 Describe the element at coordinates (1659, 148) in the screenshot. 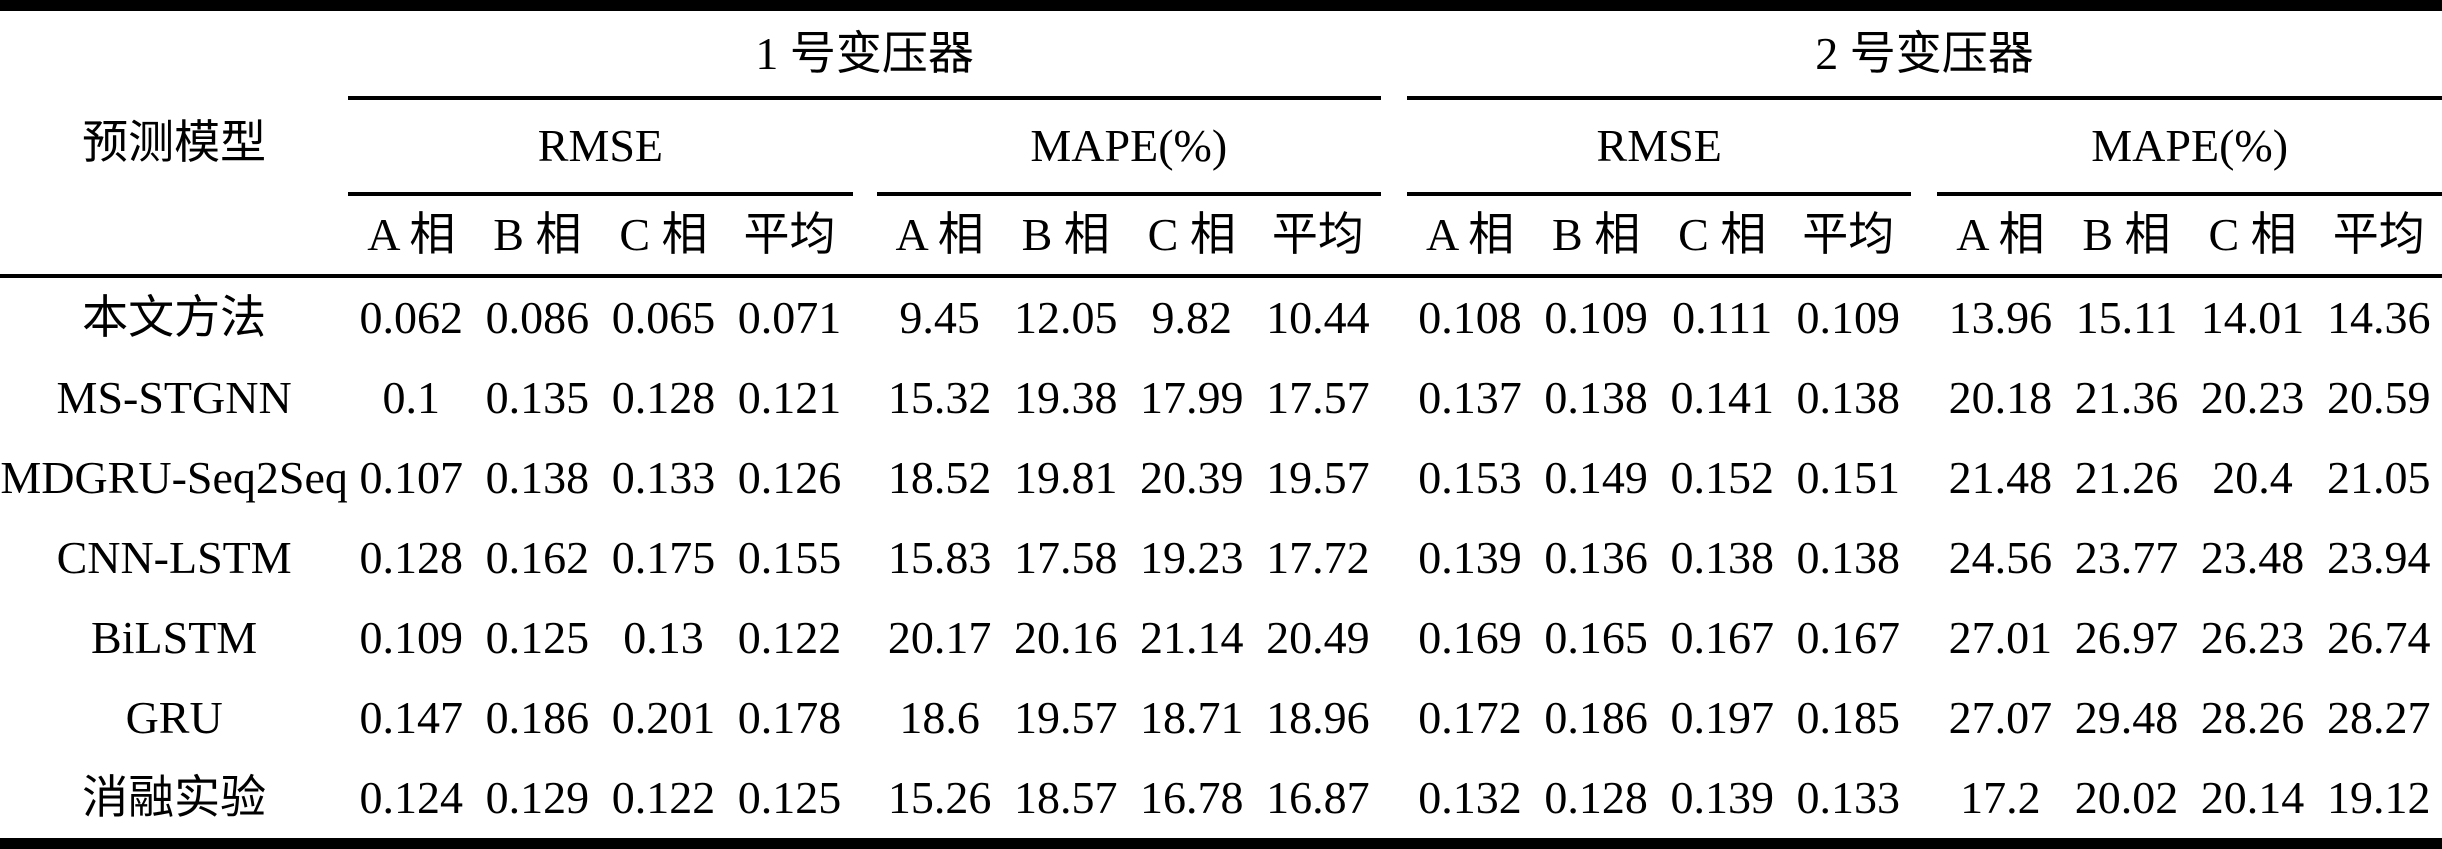

I see `metric-header: RMSE` at that location.